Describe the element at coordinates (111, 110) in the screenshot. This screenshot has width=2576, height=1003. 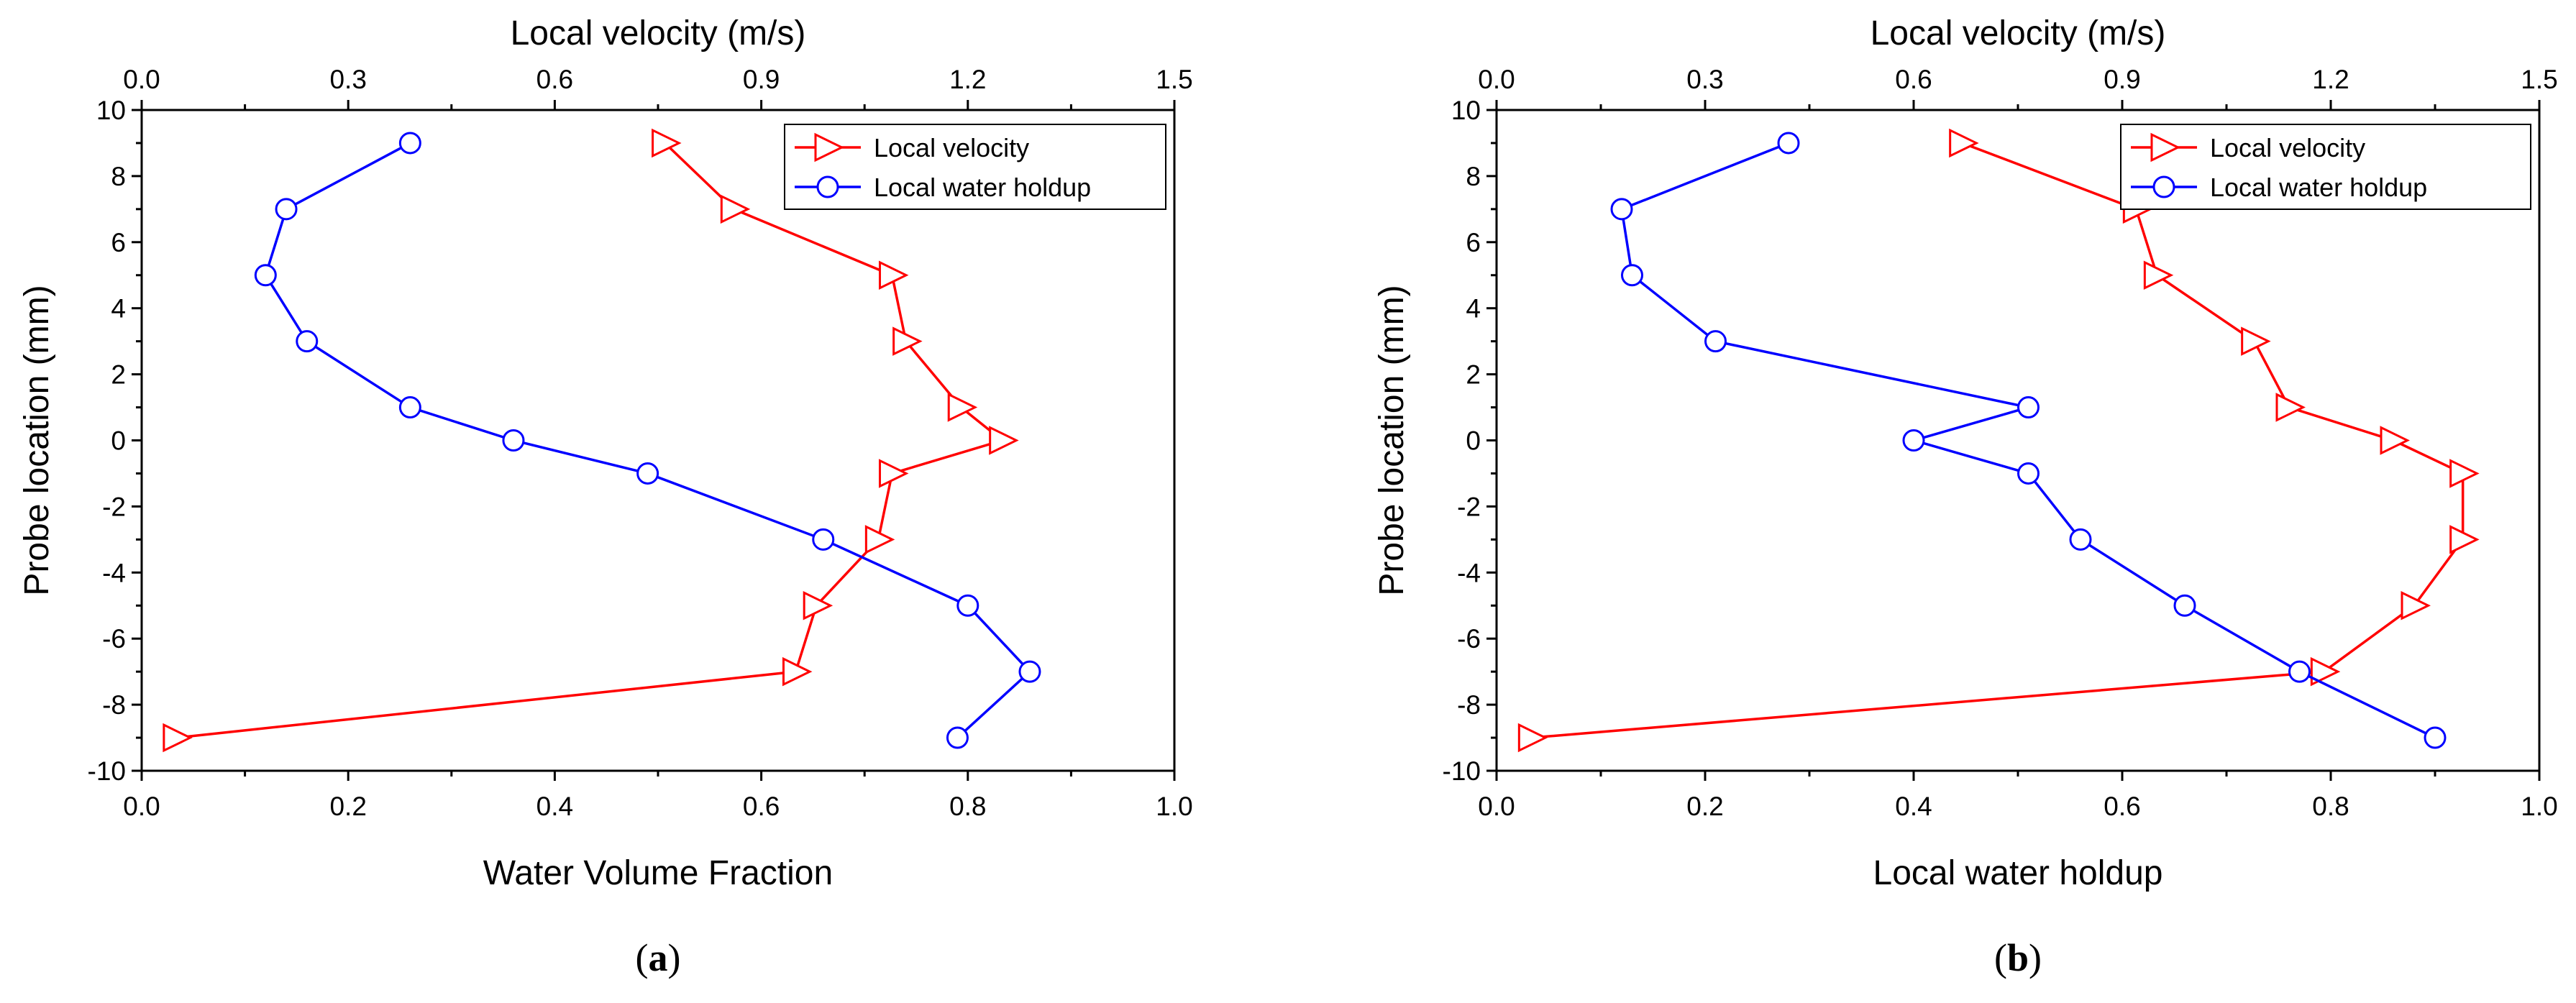
I see `y-tick-label: 10` at that location.